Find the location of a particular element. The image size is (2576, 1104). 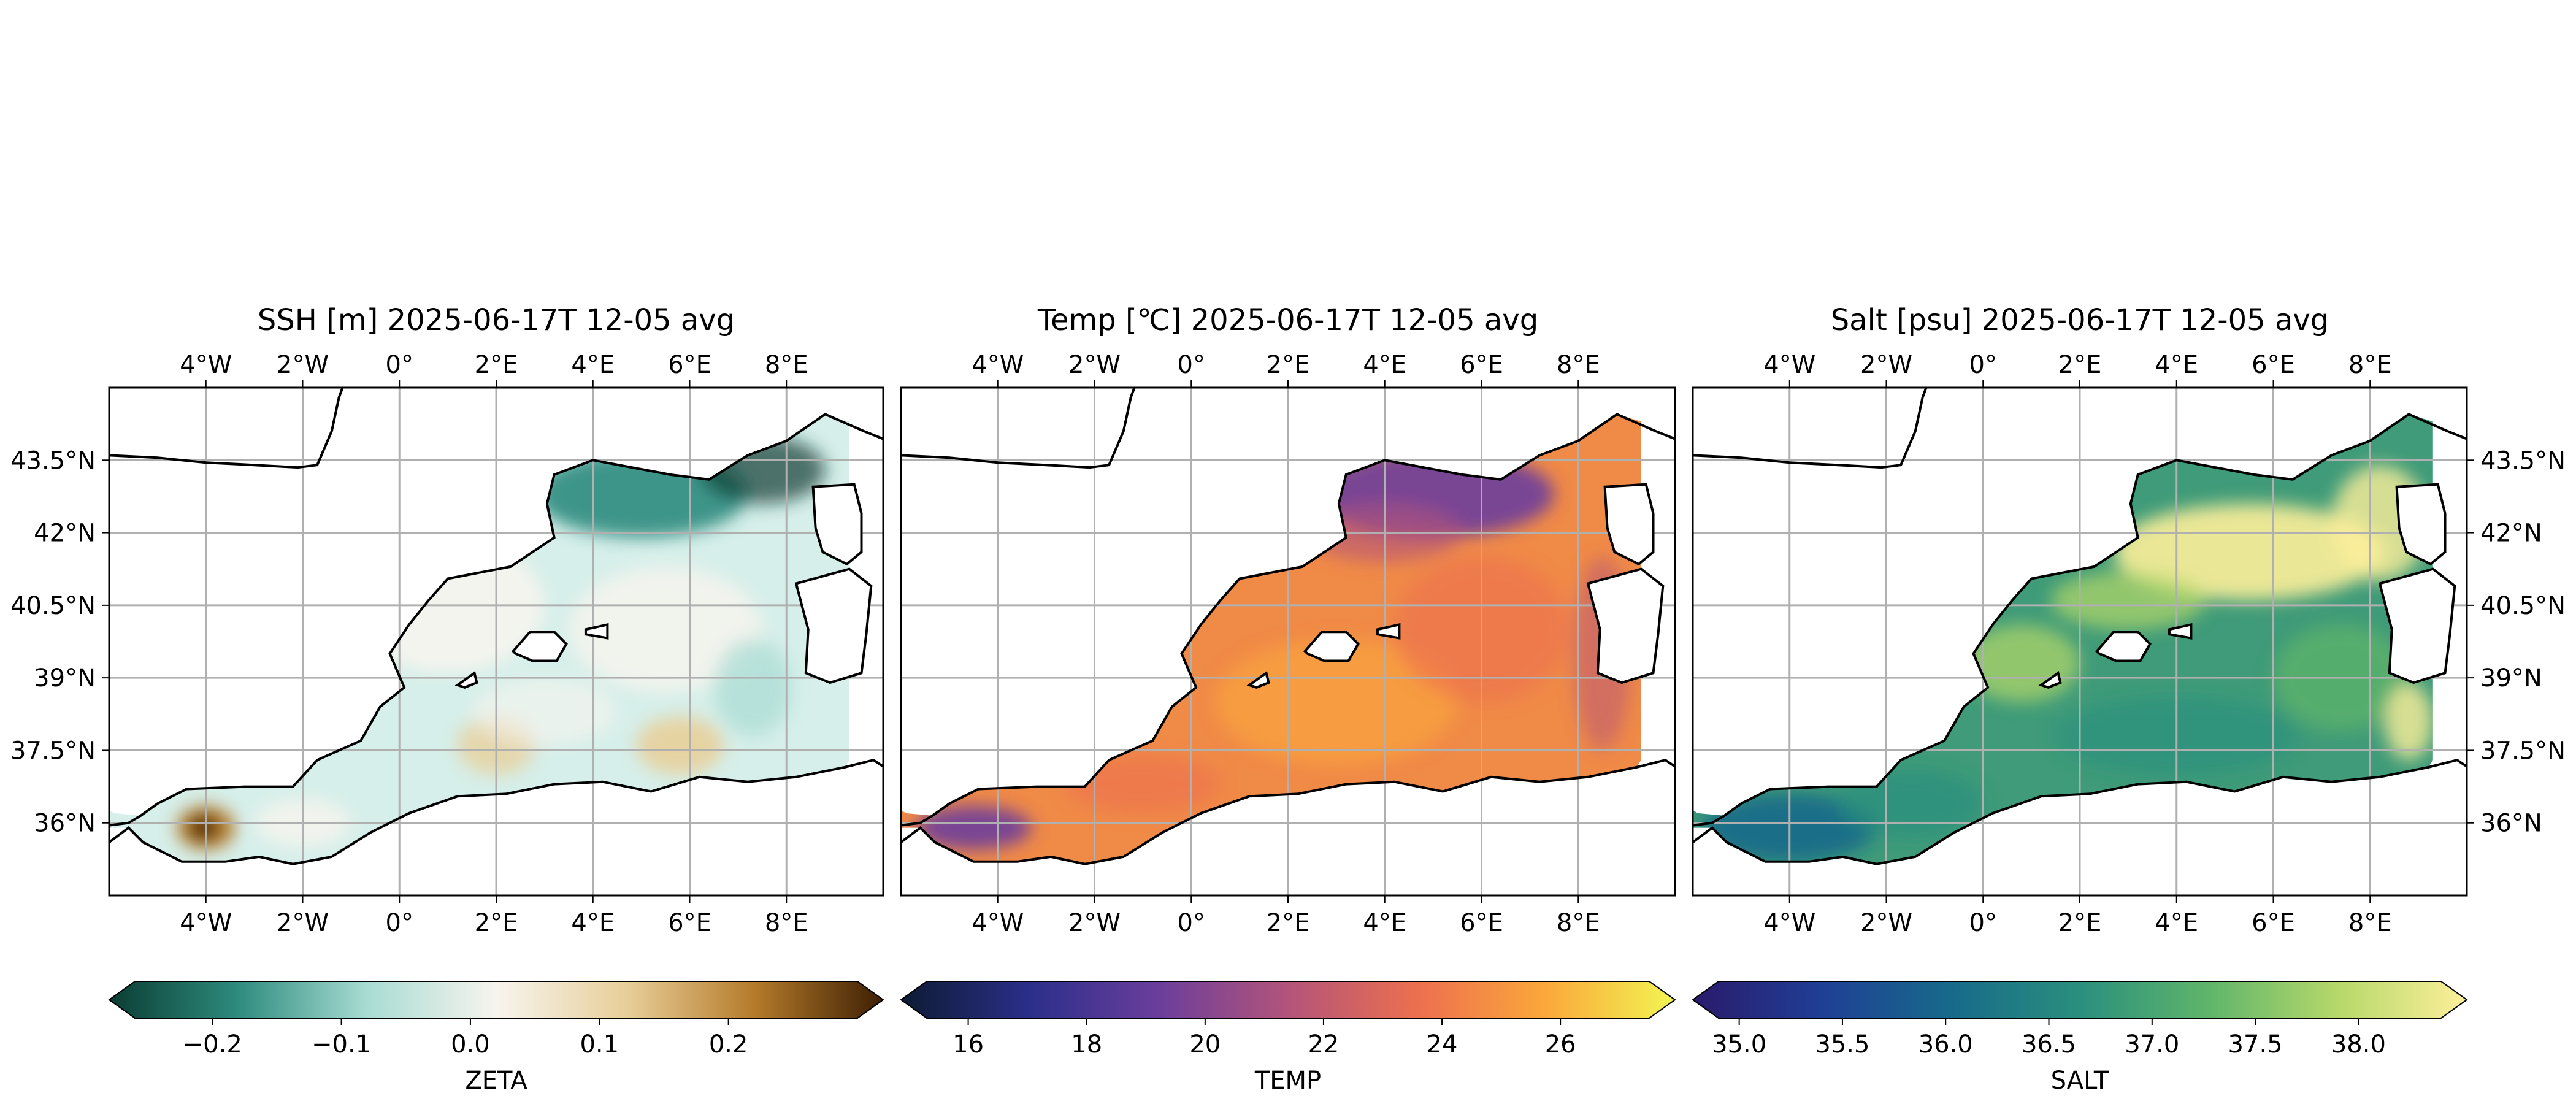

panel-title: Temp [℃] 2025-06-17T 12-05 avg is located at coordinates (1287, 320).